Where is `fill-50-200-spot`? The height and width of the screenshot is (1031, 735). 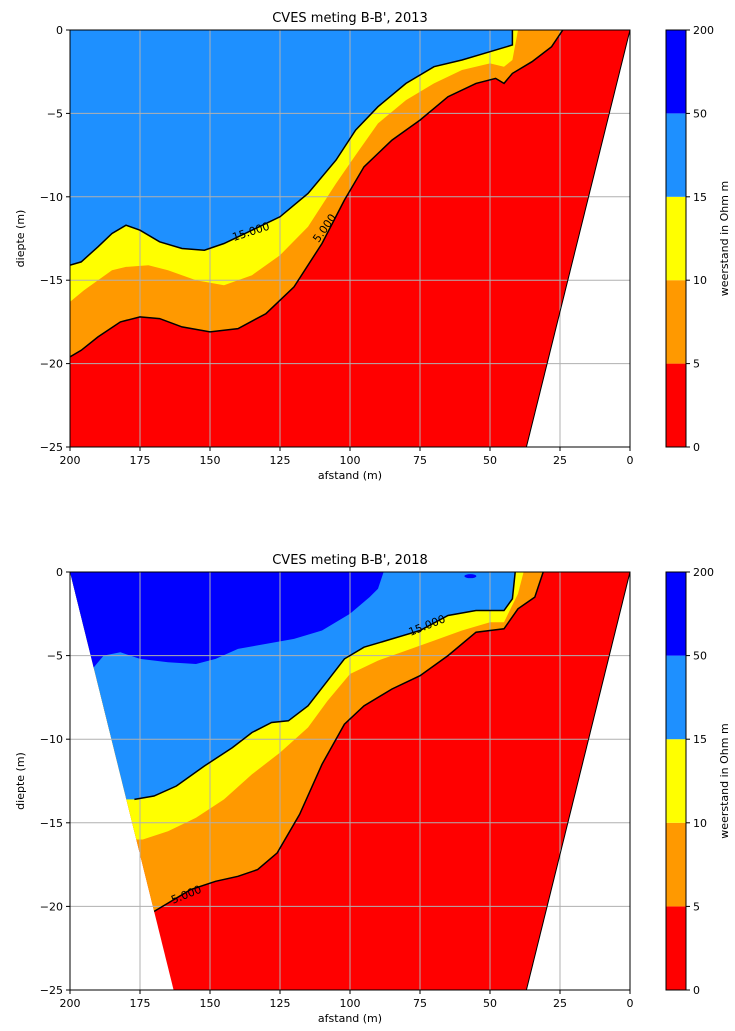
fill-50-200-spot is located at coordinates (470, 576).